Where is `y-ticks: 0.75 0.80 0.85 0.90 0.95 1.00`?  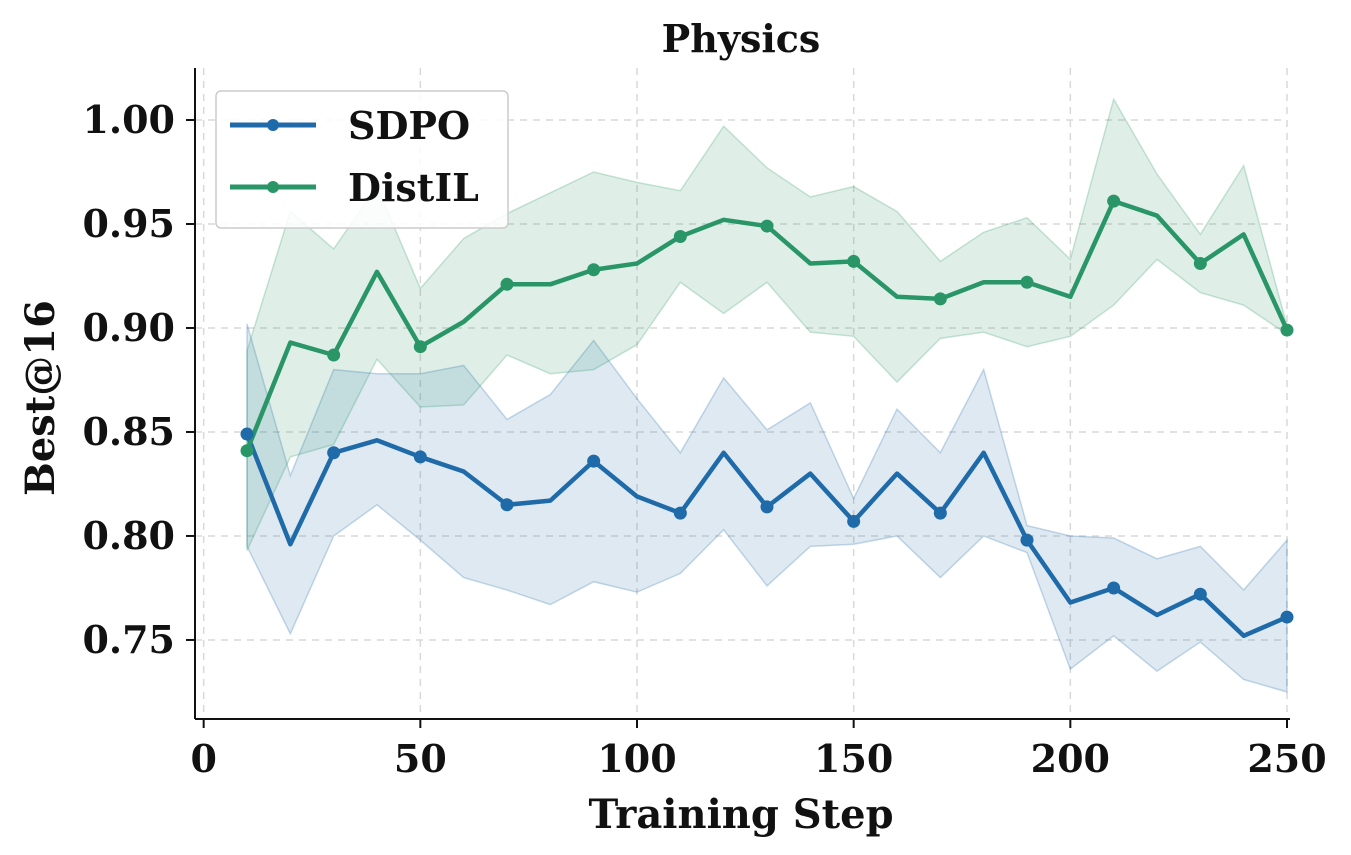 y-ticks: 0.75 0.80 0.85 0.90 0.95 1.00 is located at coordinates (138, 379).